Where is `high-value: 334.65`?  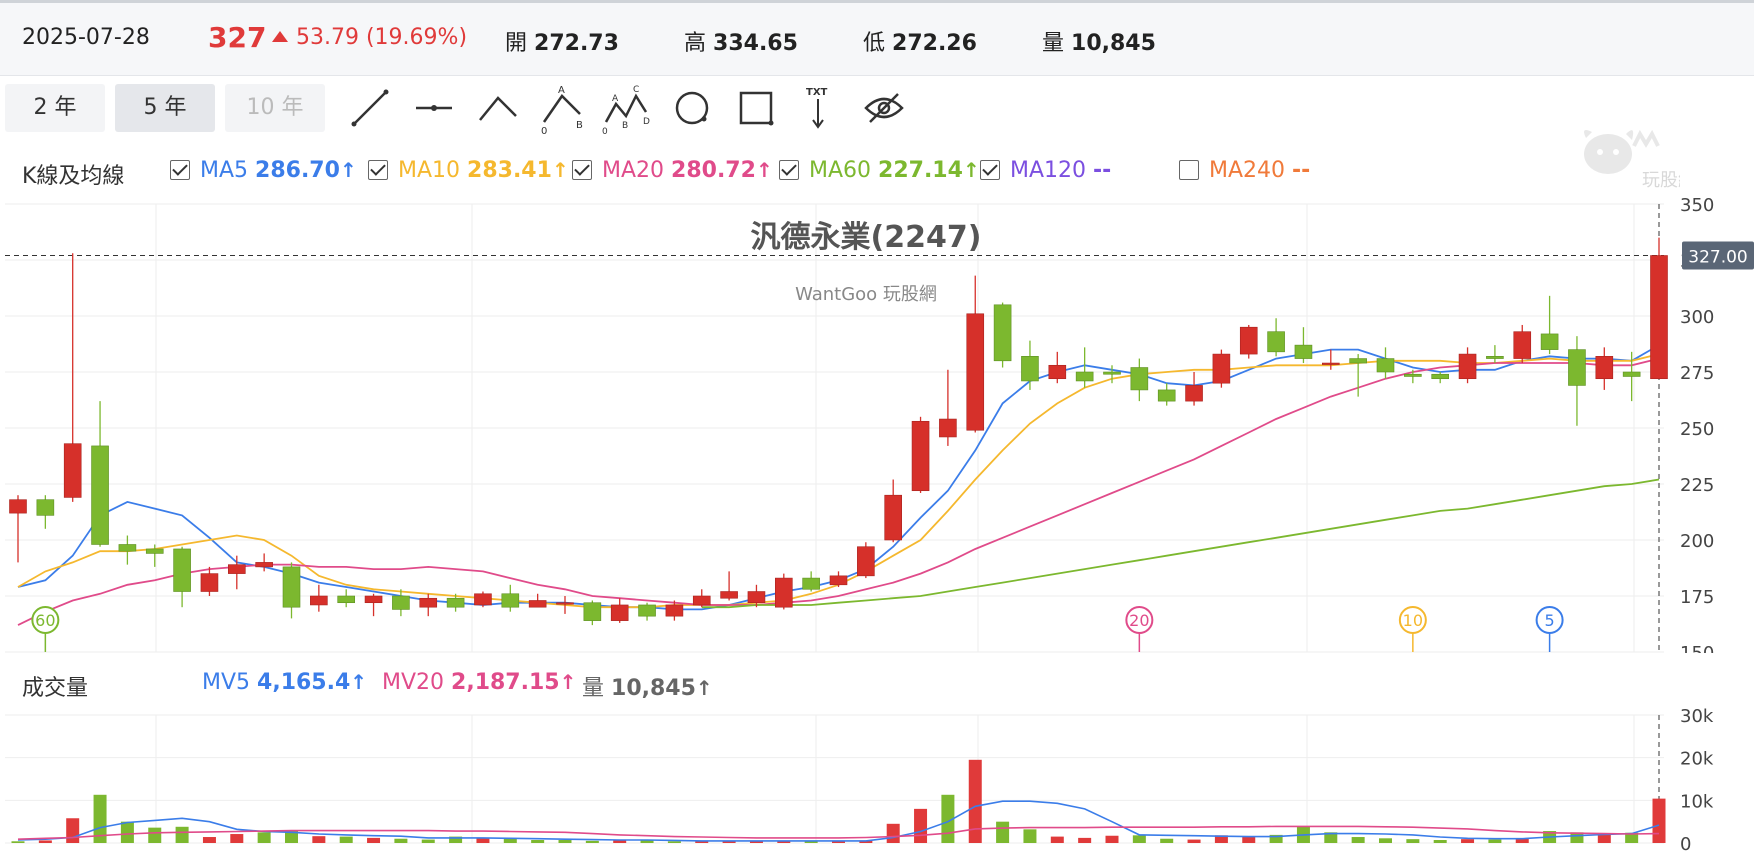
high-value: 334.65 is located at coordinates (755, 43).